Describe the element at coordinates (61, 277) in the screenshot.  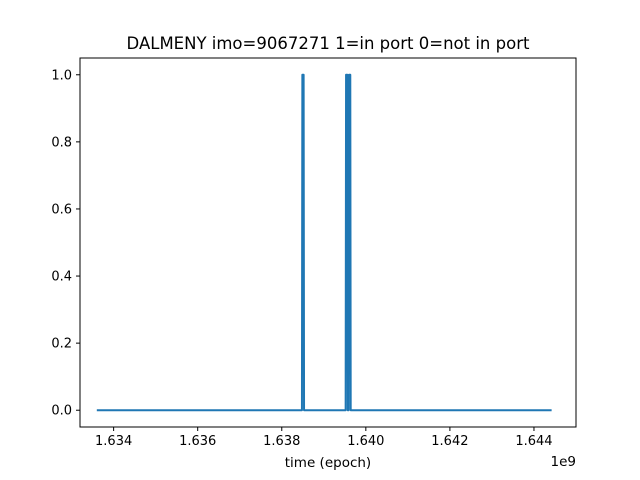
I see `y-tick-label: 0.4` at that location.